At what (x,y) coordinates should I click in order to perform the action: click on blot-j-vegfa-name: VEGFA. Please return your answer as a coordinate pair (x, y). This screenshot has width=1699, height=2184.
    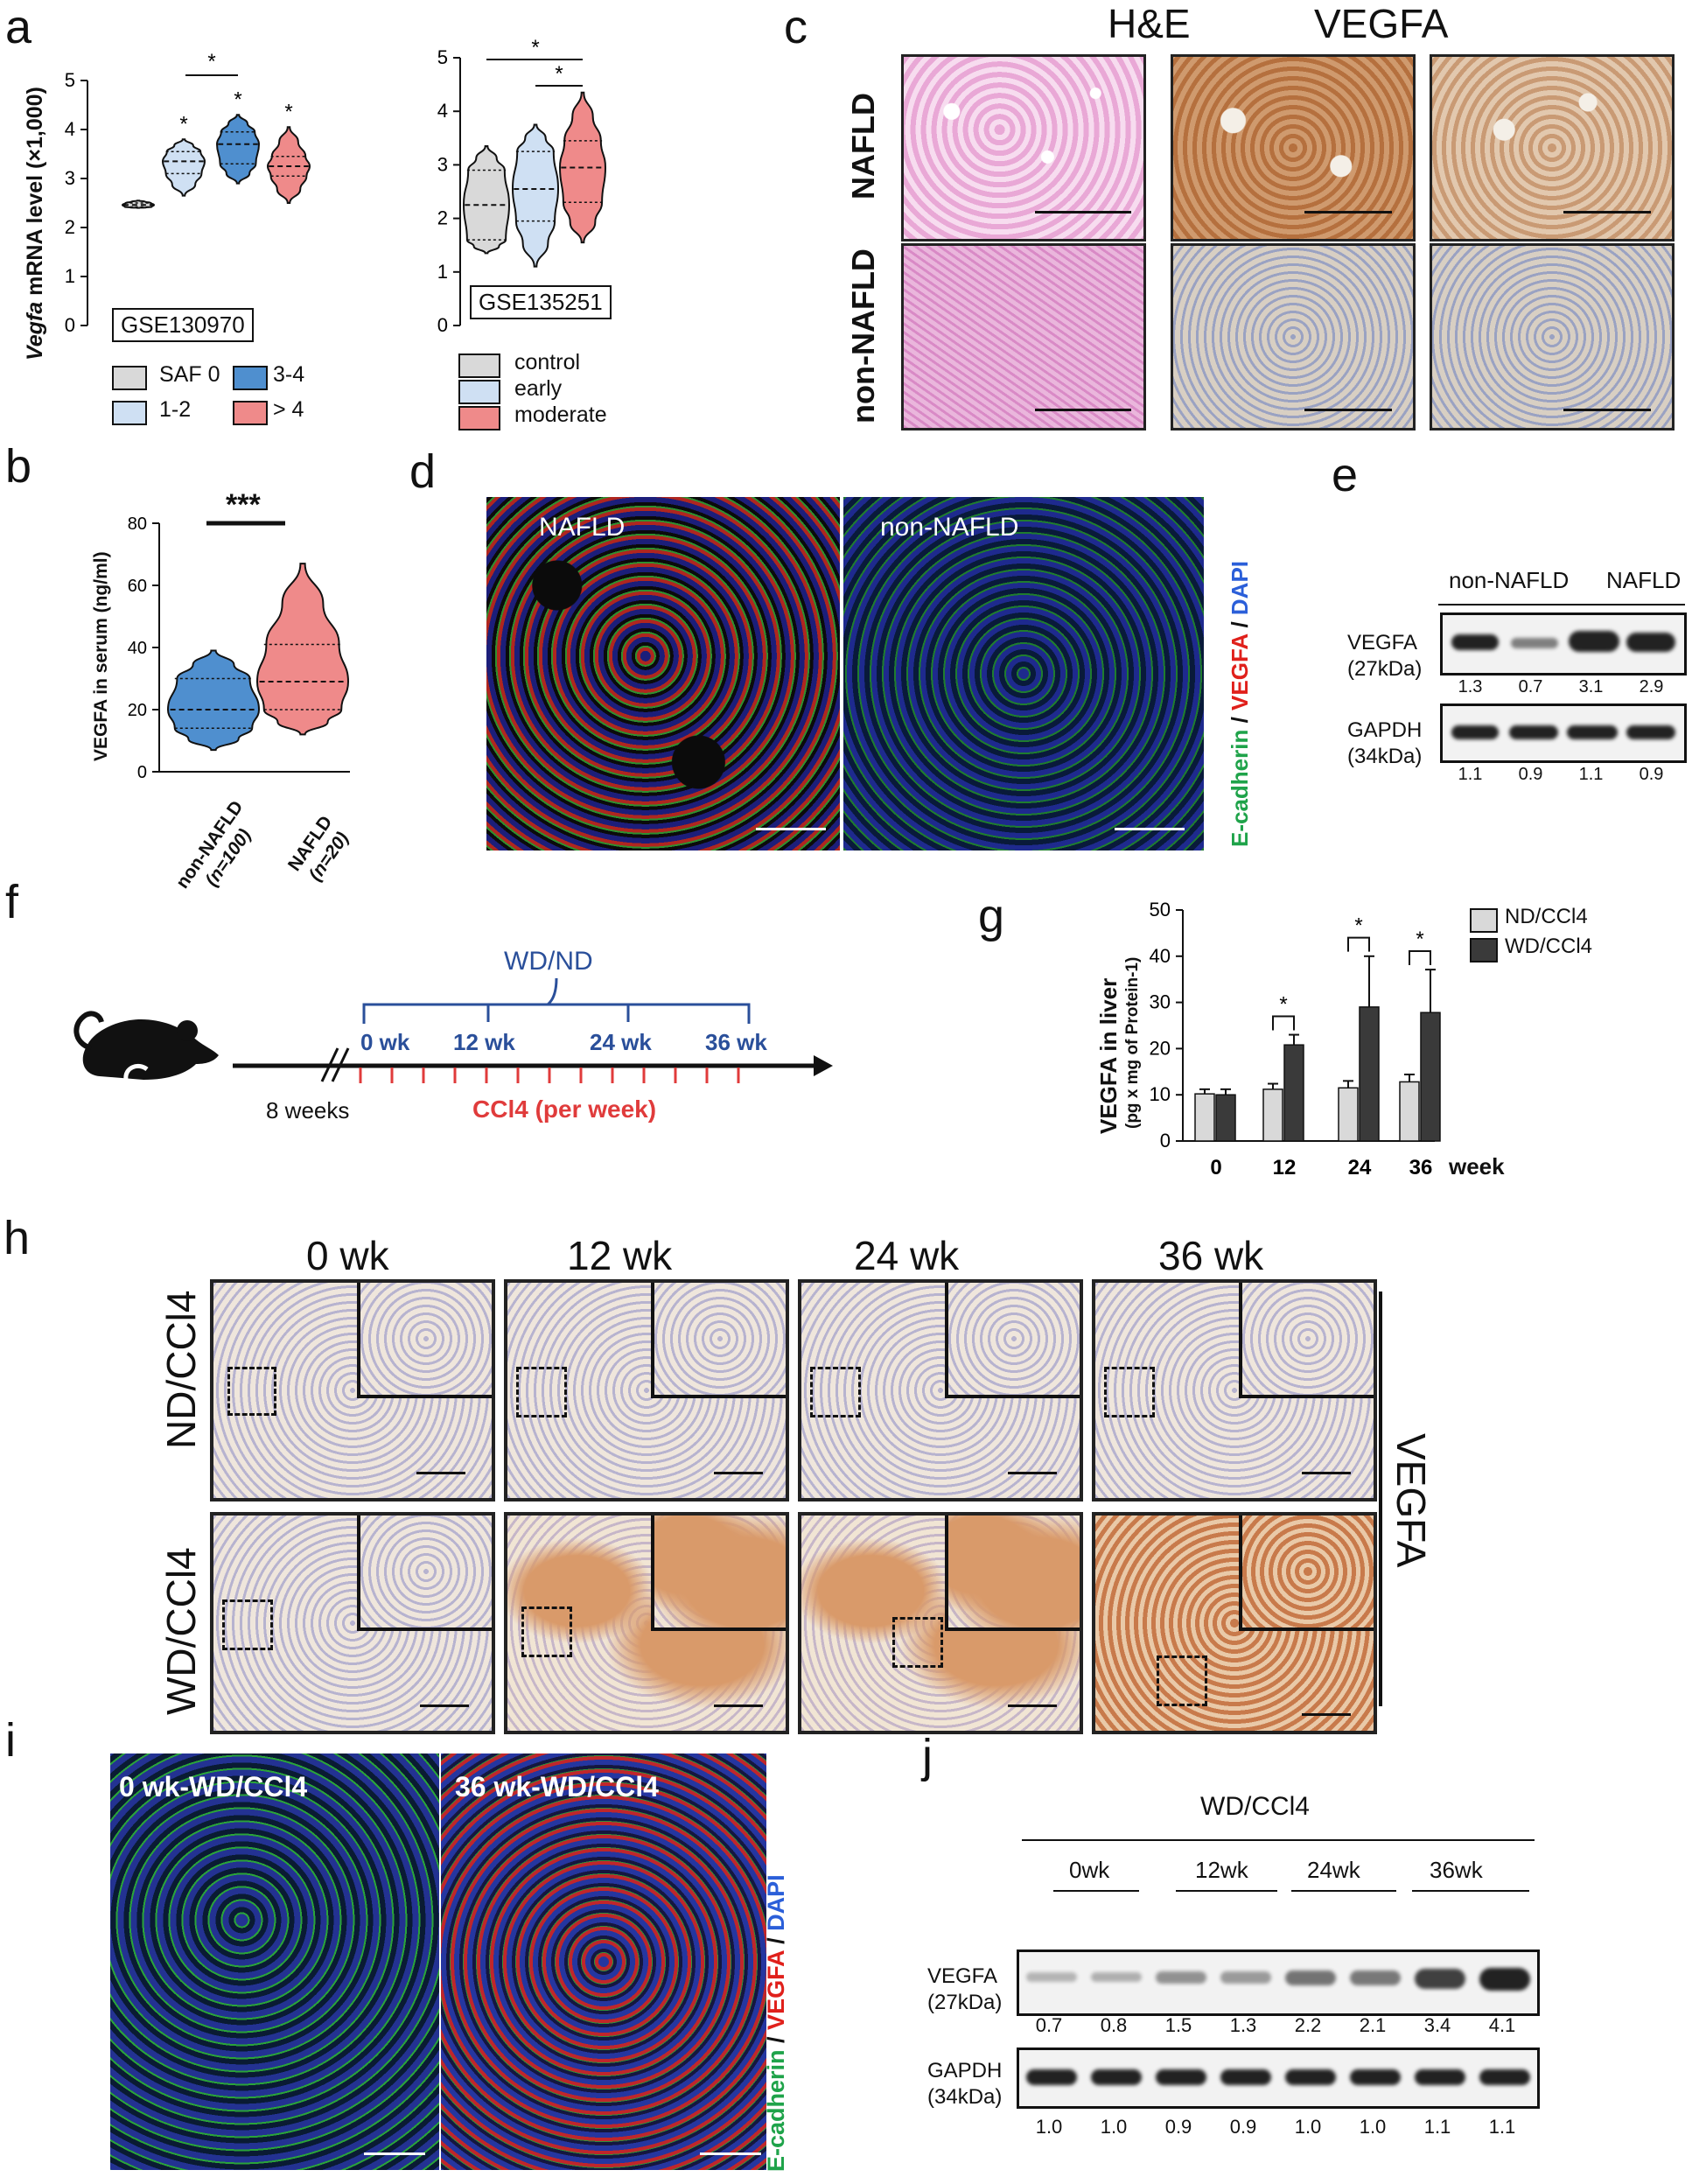
    Looking at the image, I should click on (962, 1976).